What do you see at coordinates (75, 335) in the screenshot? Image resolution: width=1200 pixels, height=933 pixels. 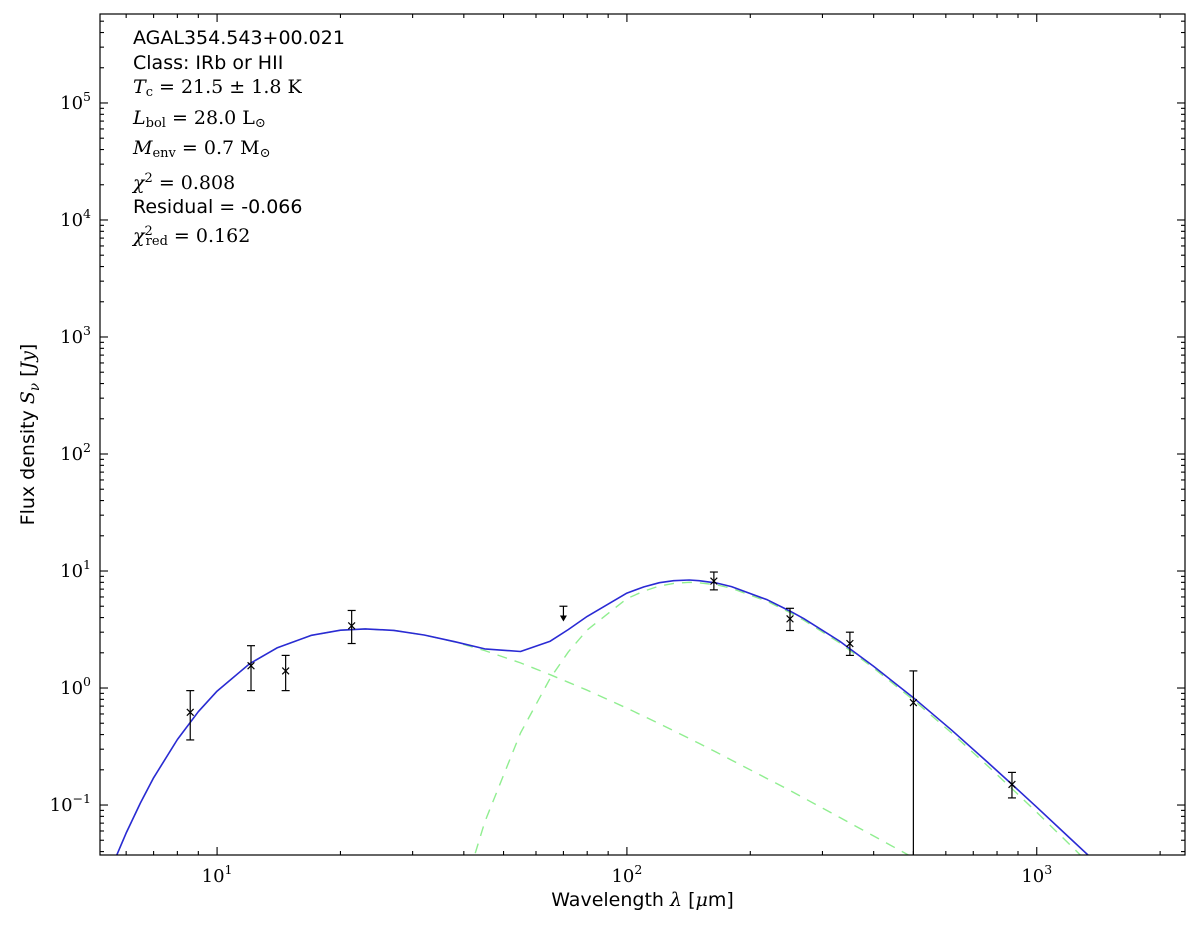 I see `y-tick-label: 10³` at bounding box center [75, 335].